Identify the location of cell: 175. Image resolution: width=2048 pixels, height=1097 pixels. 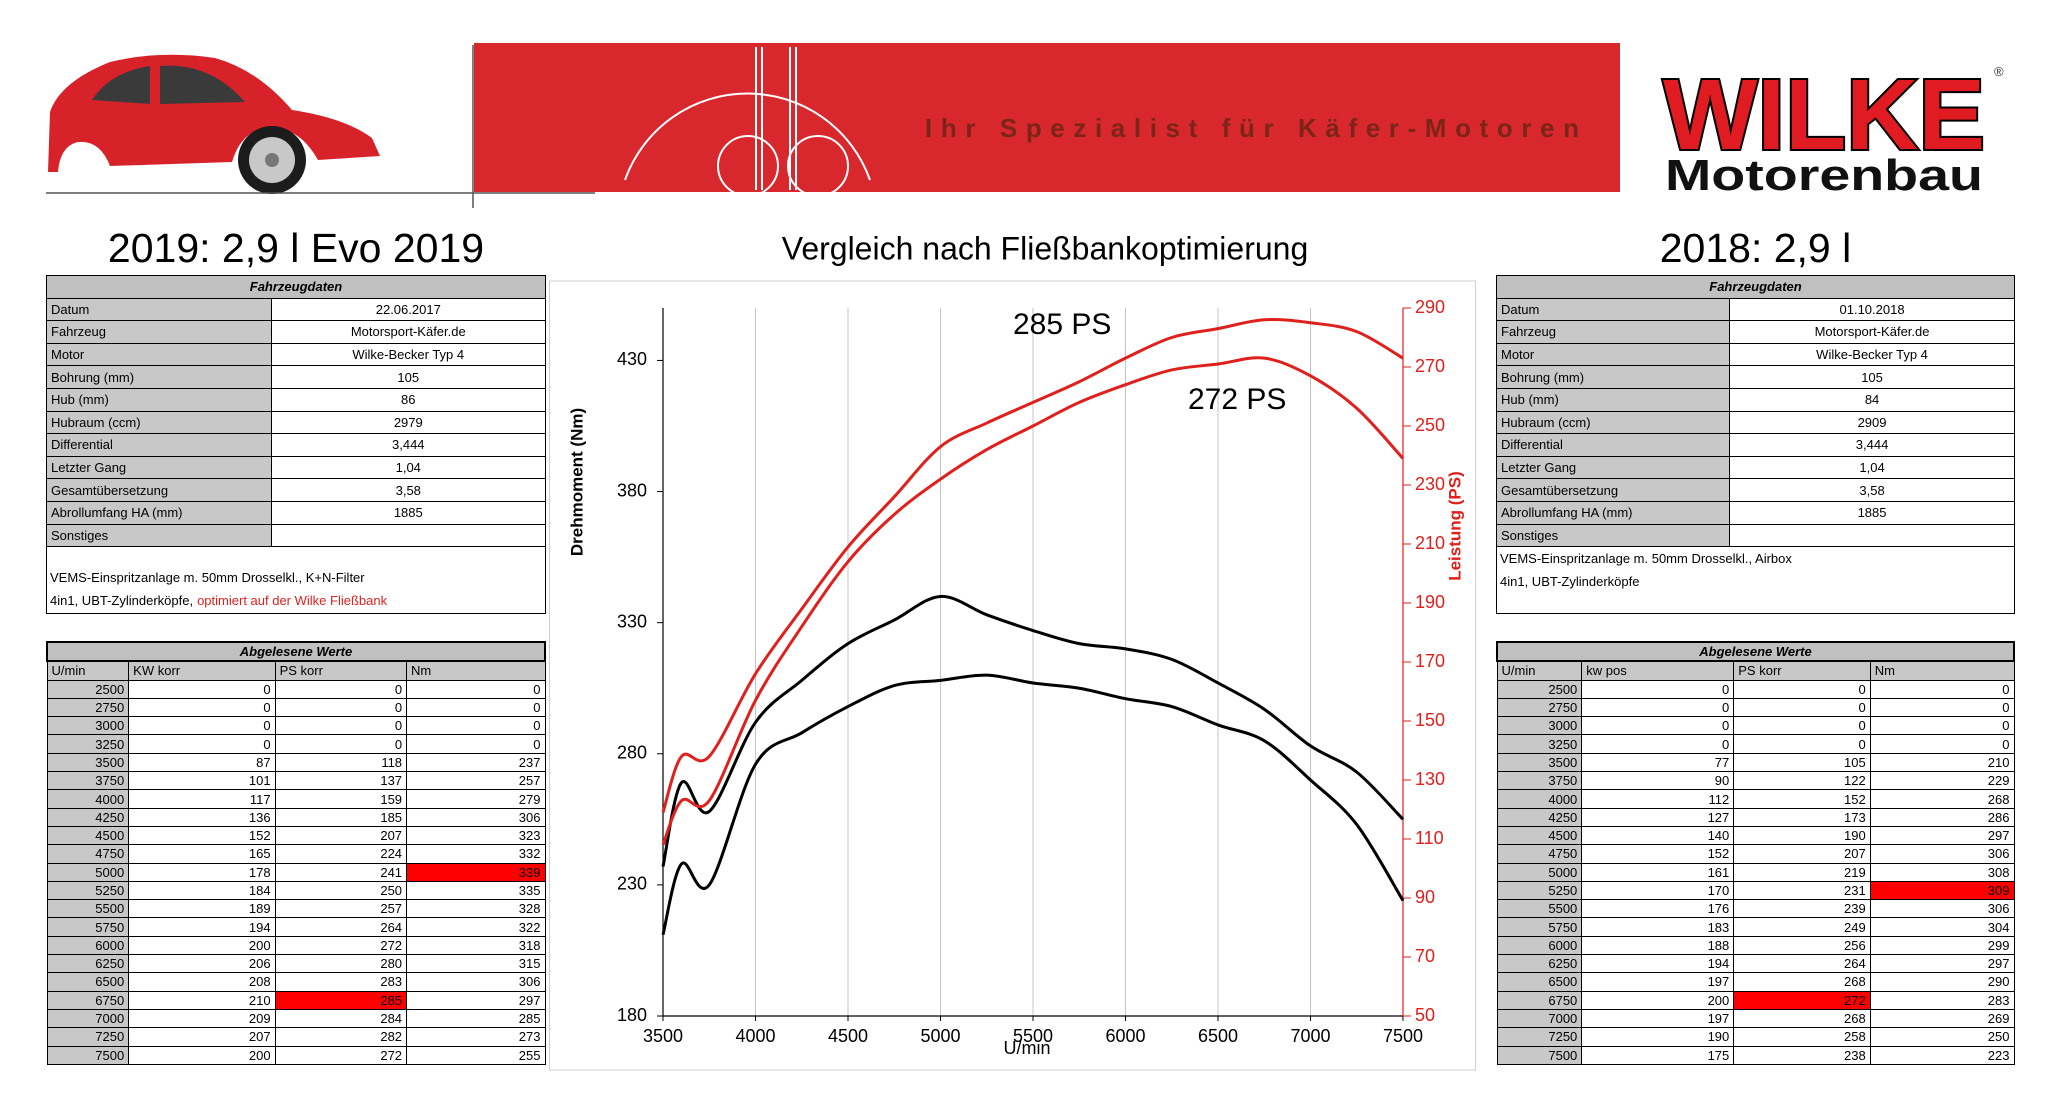
(1658, 1055).